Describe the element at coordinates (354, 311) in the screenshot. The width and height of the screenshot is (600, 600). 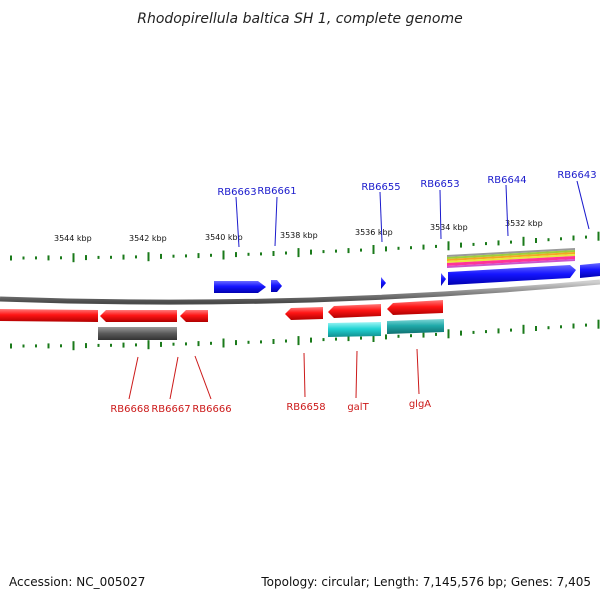
I see `gene-galt-arrow` at that location.